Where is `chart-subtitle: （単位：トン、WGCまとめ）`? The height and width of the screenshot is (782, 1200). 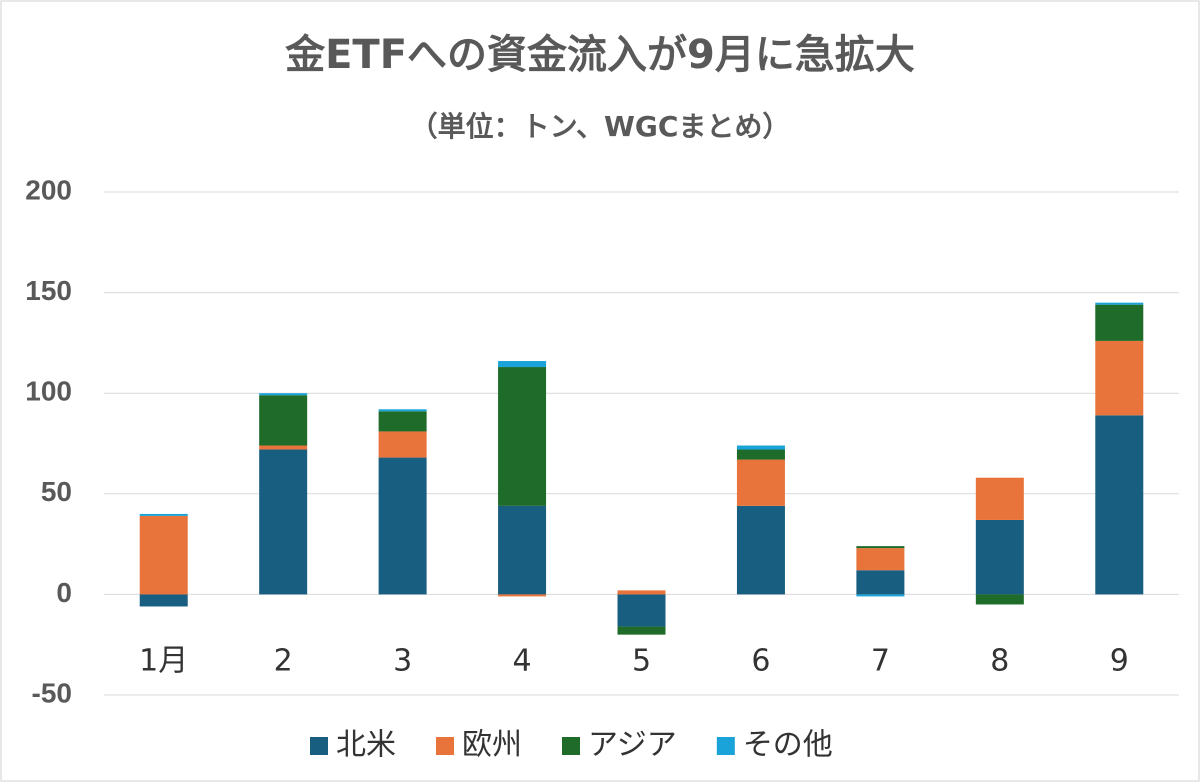
chart-subtitle: （単位：トン、WGCまとめ） is located at coordinates (600, 126).